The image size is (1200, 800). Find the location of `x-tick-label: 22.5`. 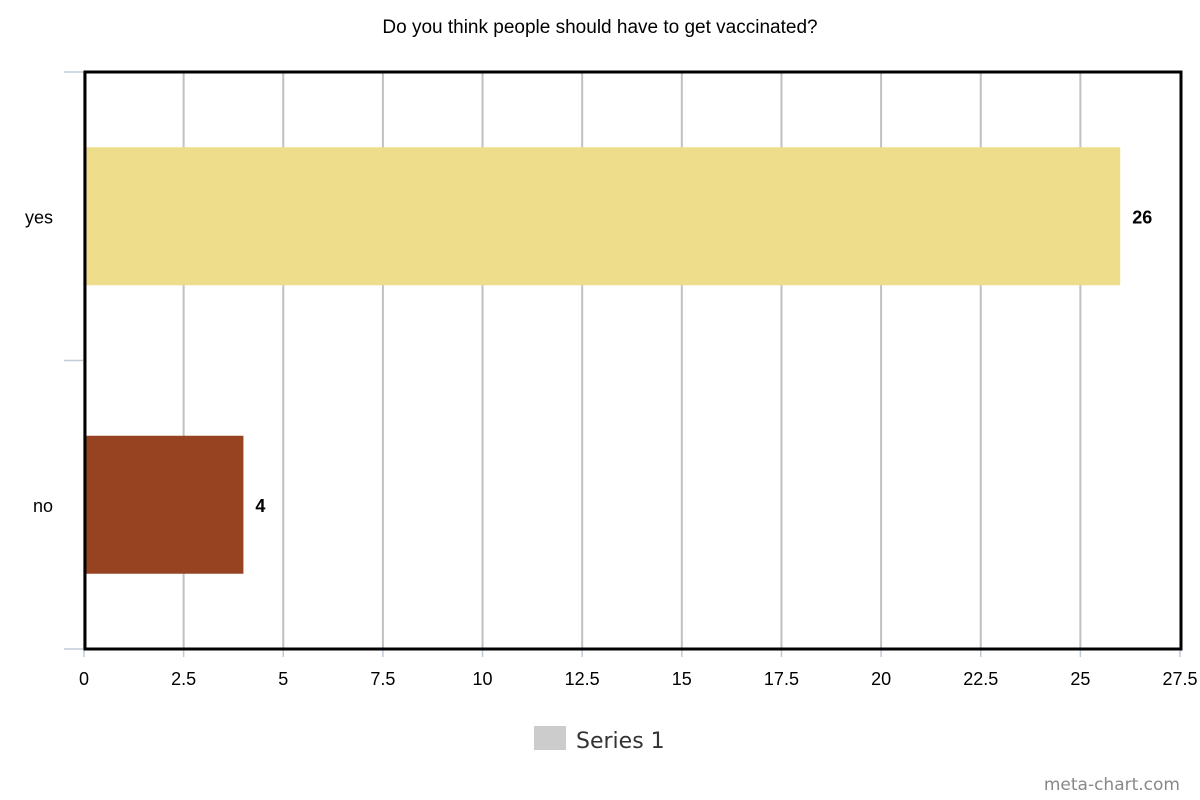

x-tick-label: 22.5 is located at coordinates (980, 679).